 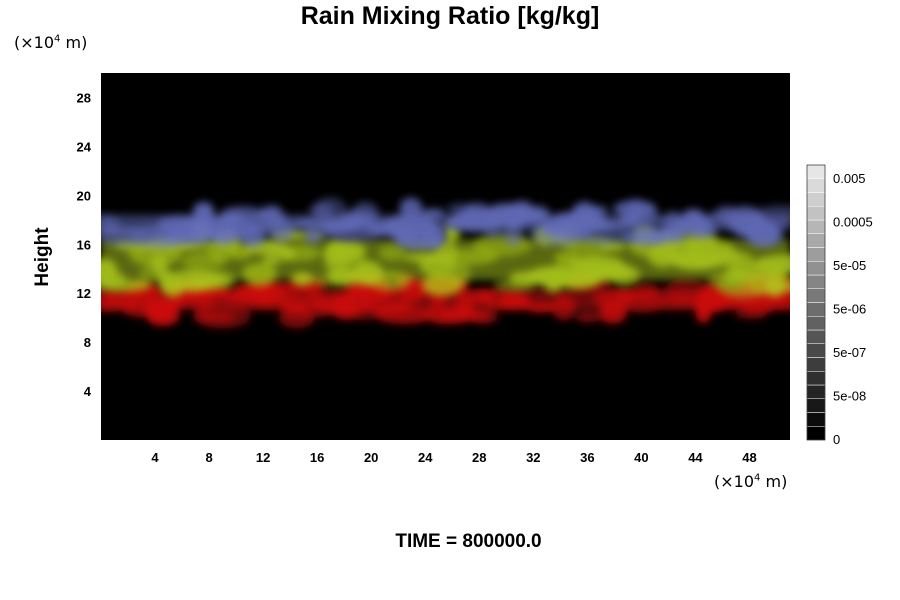 I want to click on x-tick-label: 4, so click(x=155, y=457).